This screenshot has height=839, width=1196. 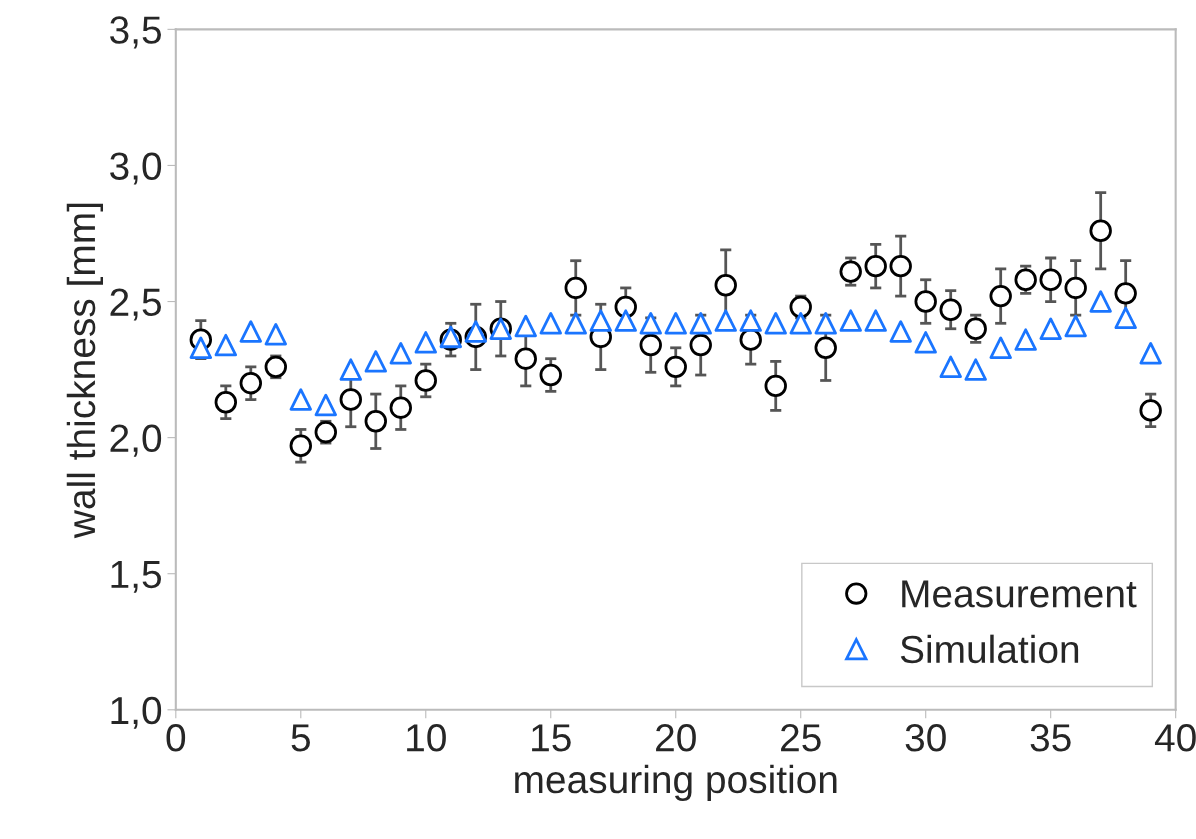 What do you see at coordinates (135, 304) in the screenshot?
I see `y-tick-label: 2,5` at bounding box center [135, 304].